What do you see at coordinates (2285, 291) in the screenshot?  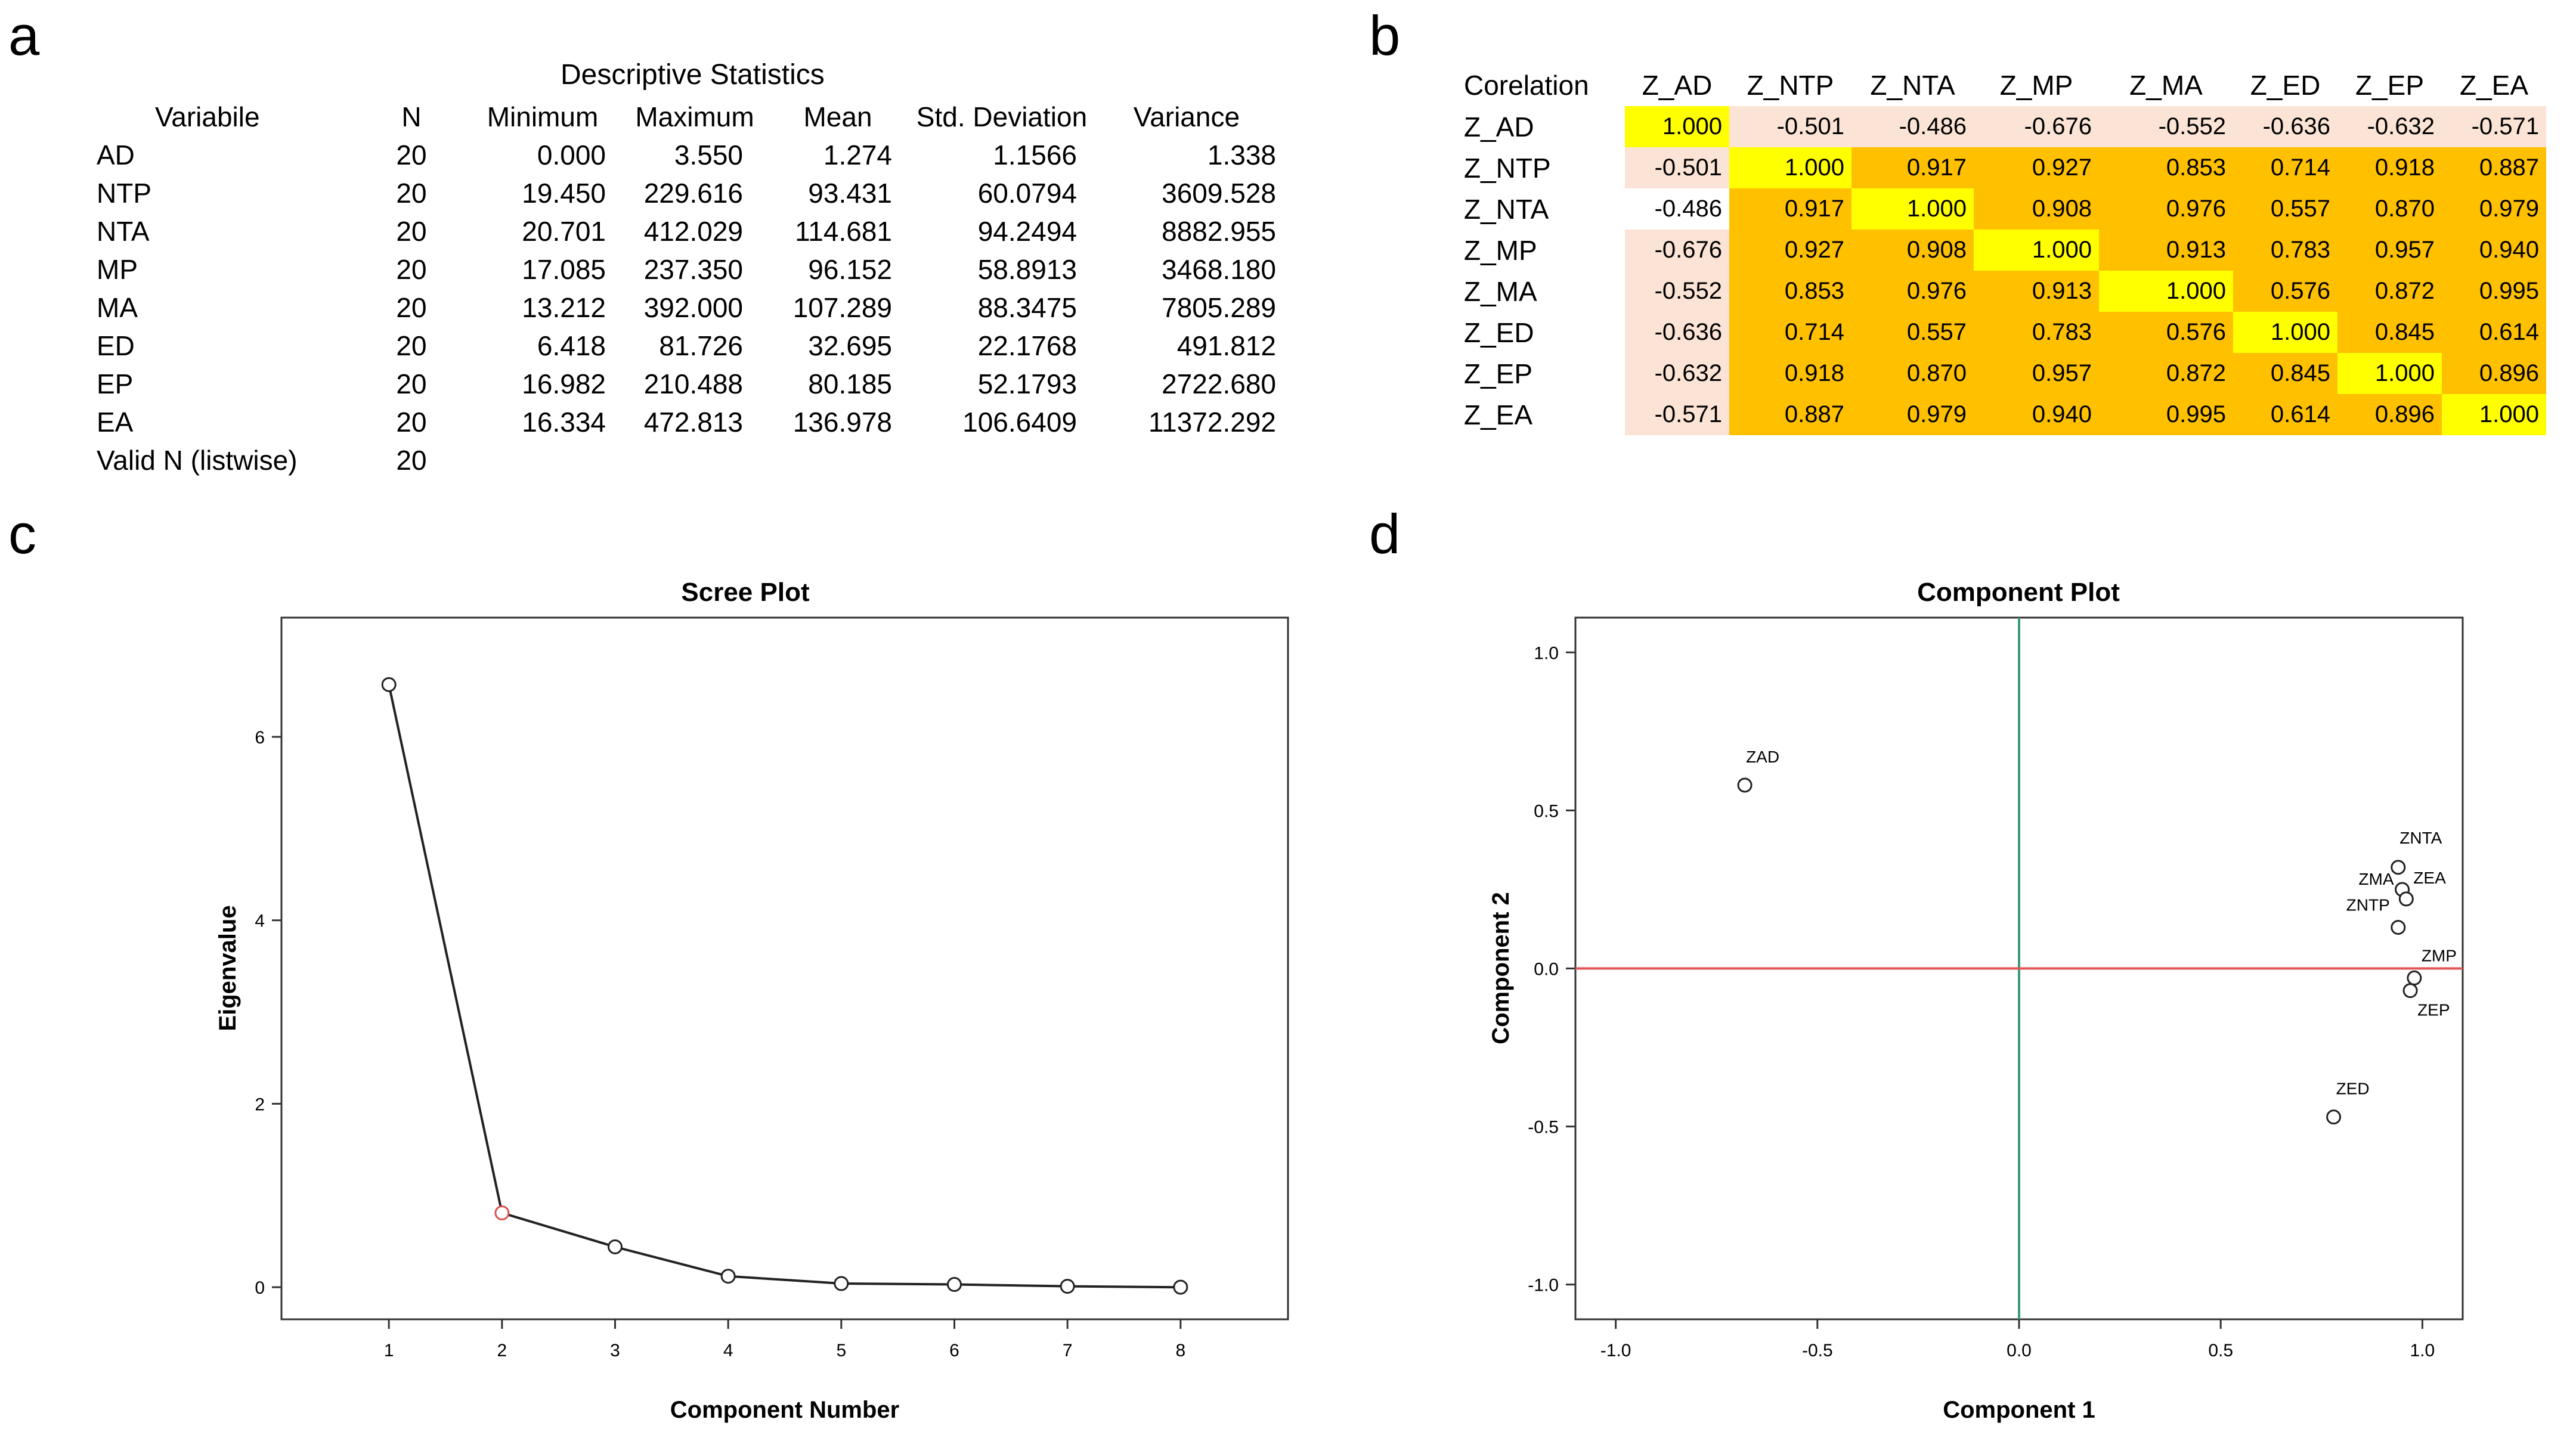 I see `correlation-cell: 0.576` at bounding box center [2285, 291].